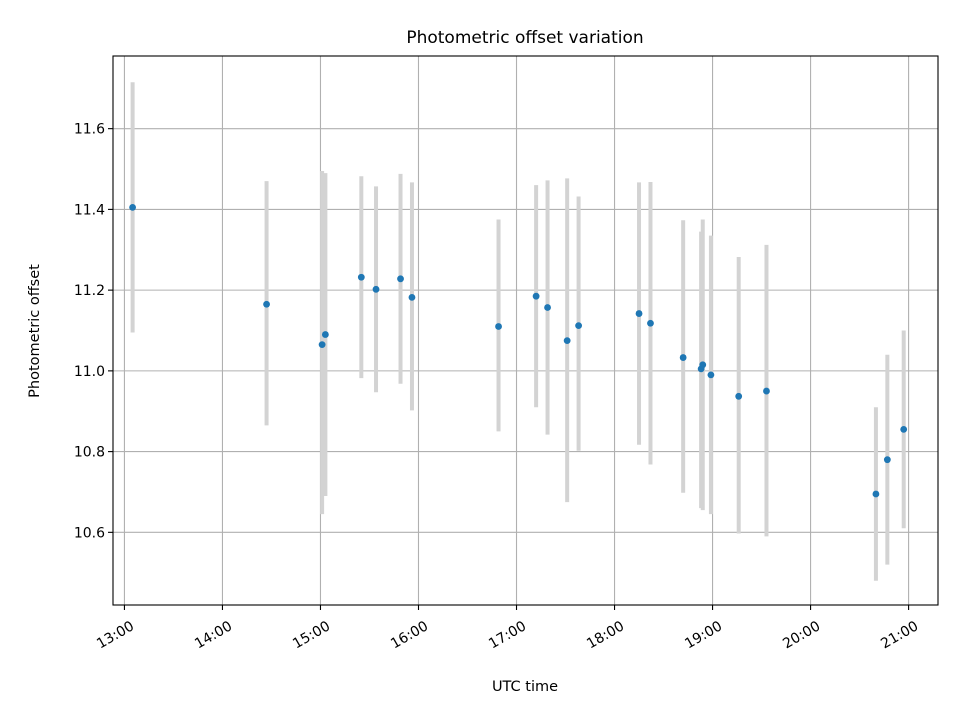 Image resolution: width=960 pixels, height=720 pixels. Describe the element at coordinates (524, 38) in the screenshot. I see `chart-title: Photometric offset variation` at that location.